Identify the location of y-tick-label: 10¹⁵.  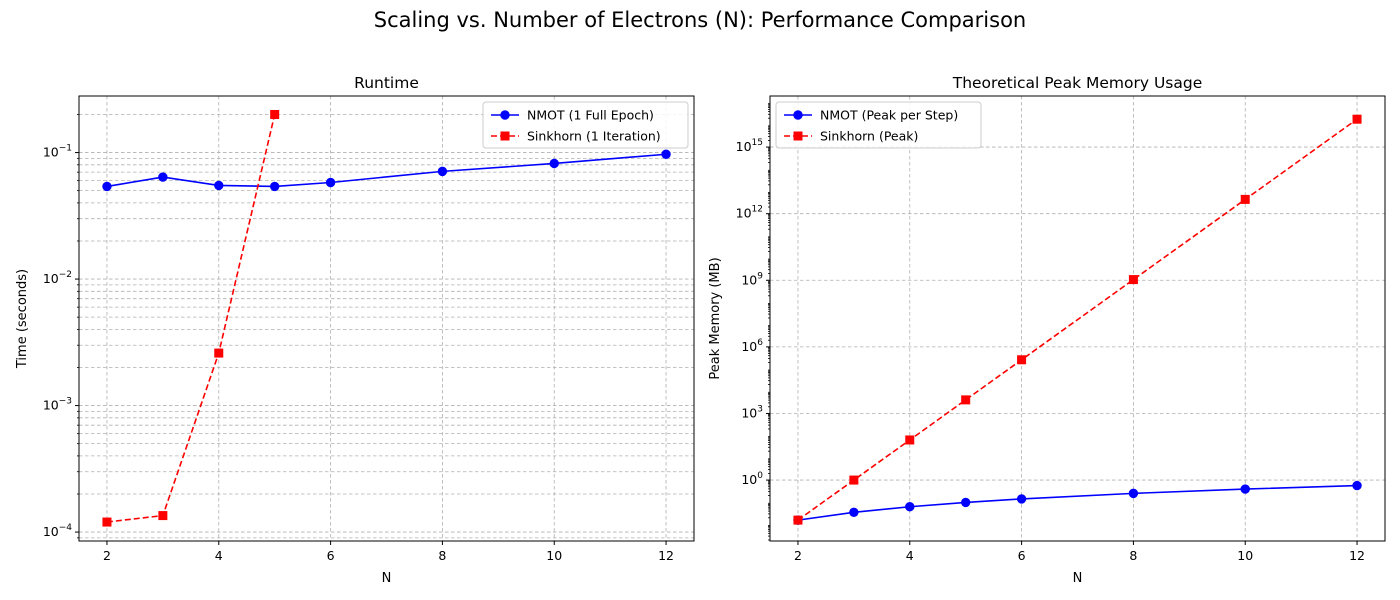
(749, 146).